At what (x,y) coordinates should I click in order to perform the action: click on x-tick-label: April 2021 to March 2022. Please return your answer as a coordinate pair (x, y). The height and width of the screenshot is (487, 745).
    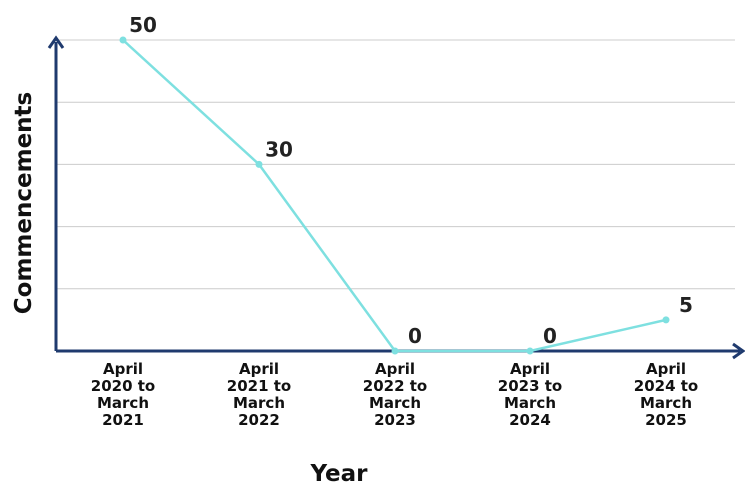
    Looking at the image, I should click on (259, 394).